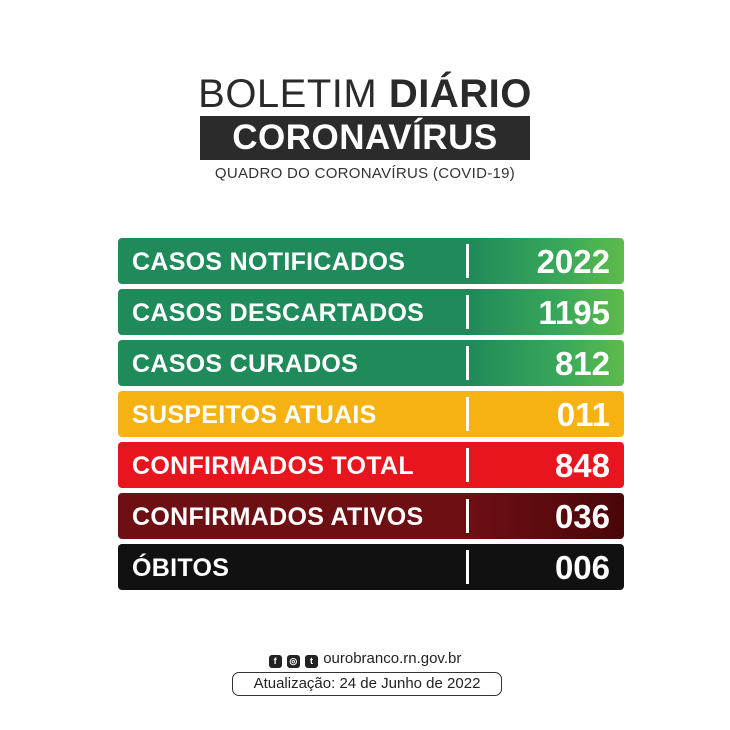 This screenshot has width=730, height=730. Describe the element at coordinates (371, 567) in the screenshot. I see `row-obitos: ÓBITOS 006` at that location.